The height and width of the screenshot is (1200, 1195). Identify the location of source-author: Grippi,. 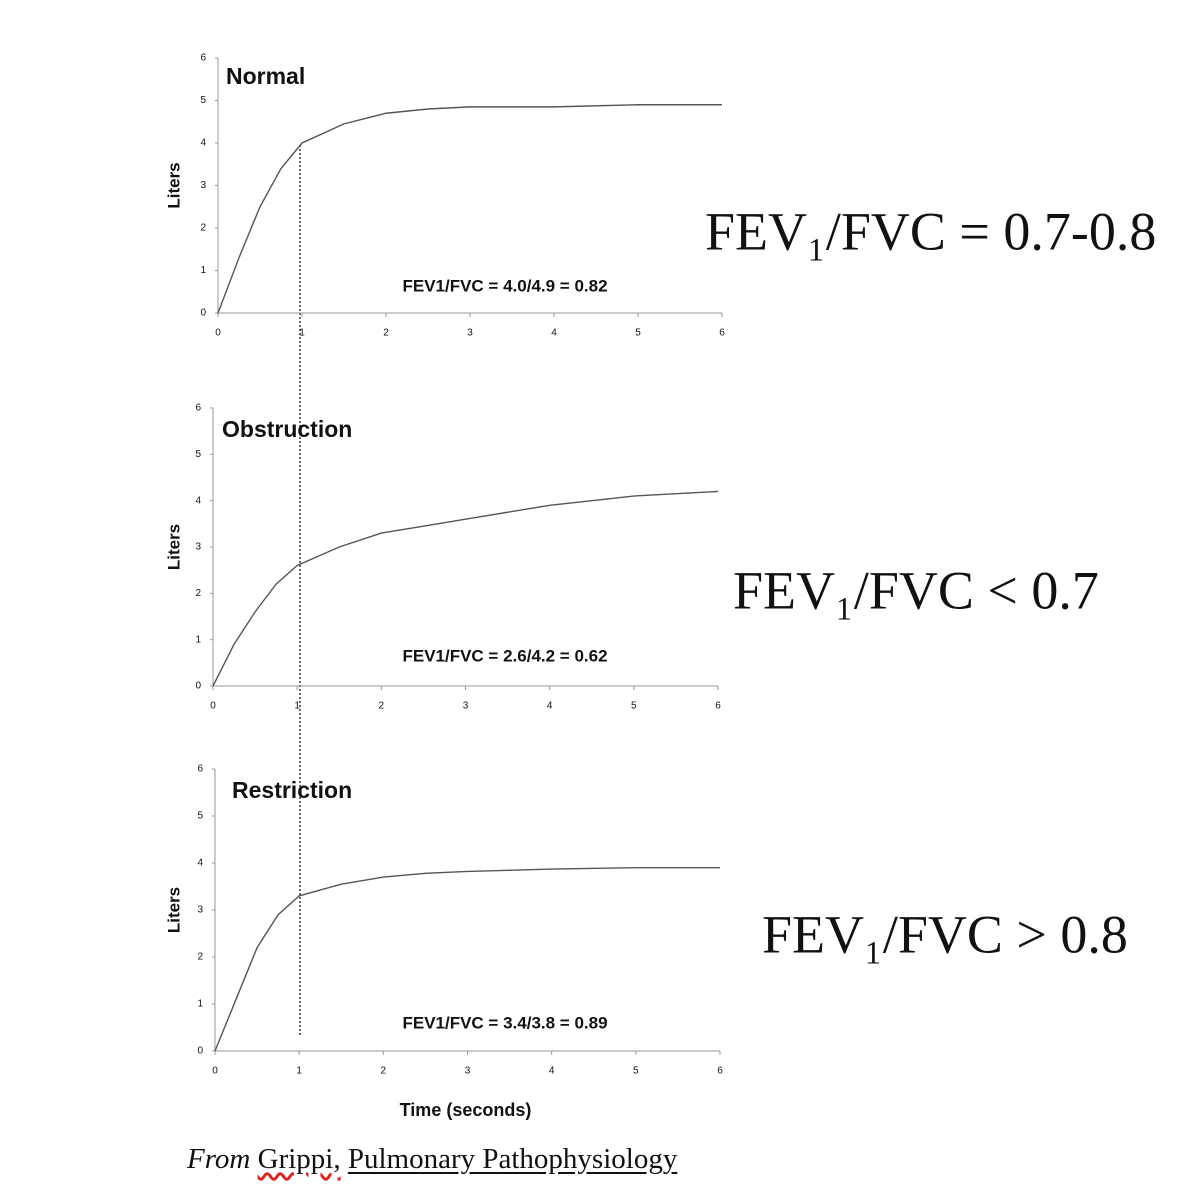
(299, 1159).